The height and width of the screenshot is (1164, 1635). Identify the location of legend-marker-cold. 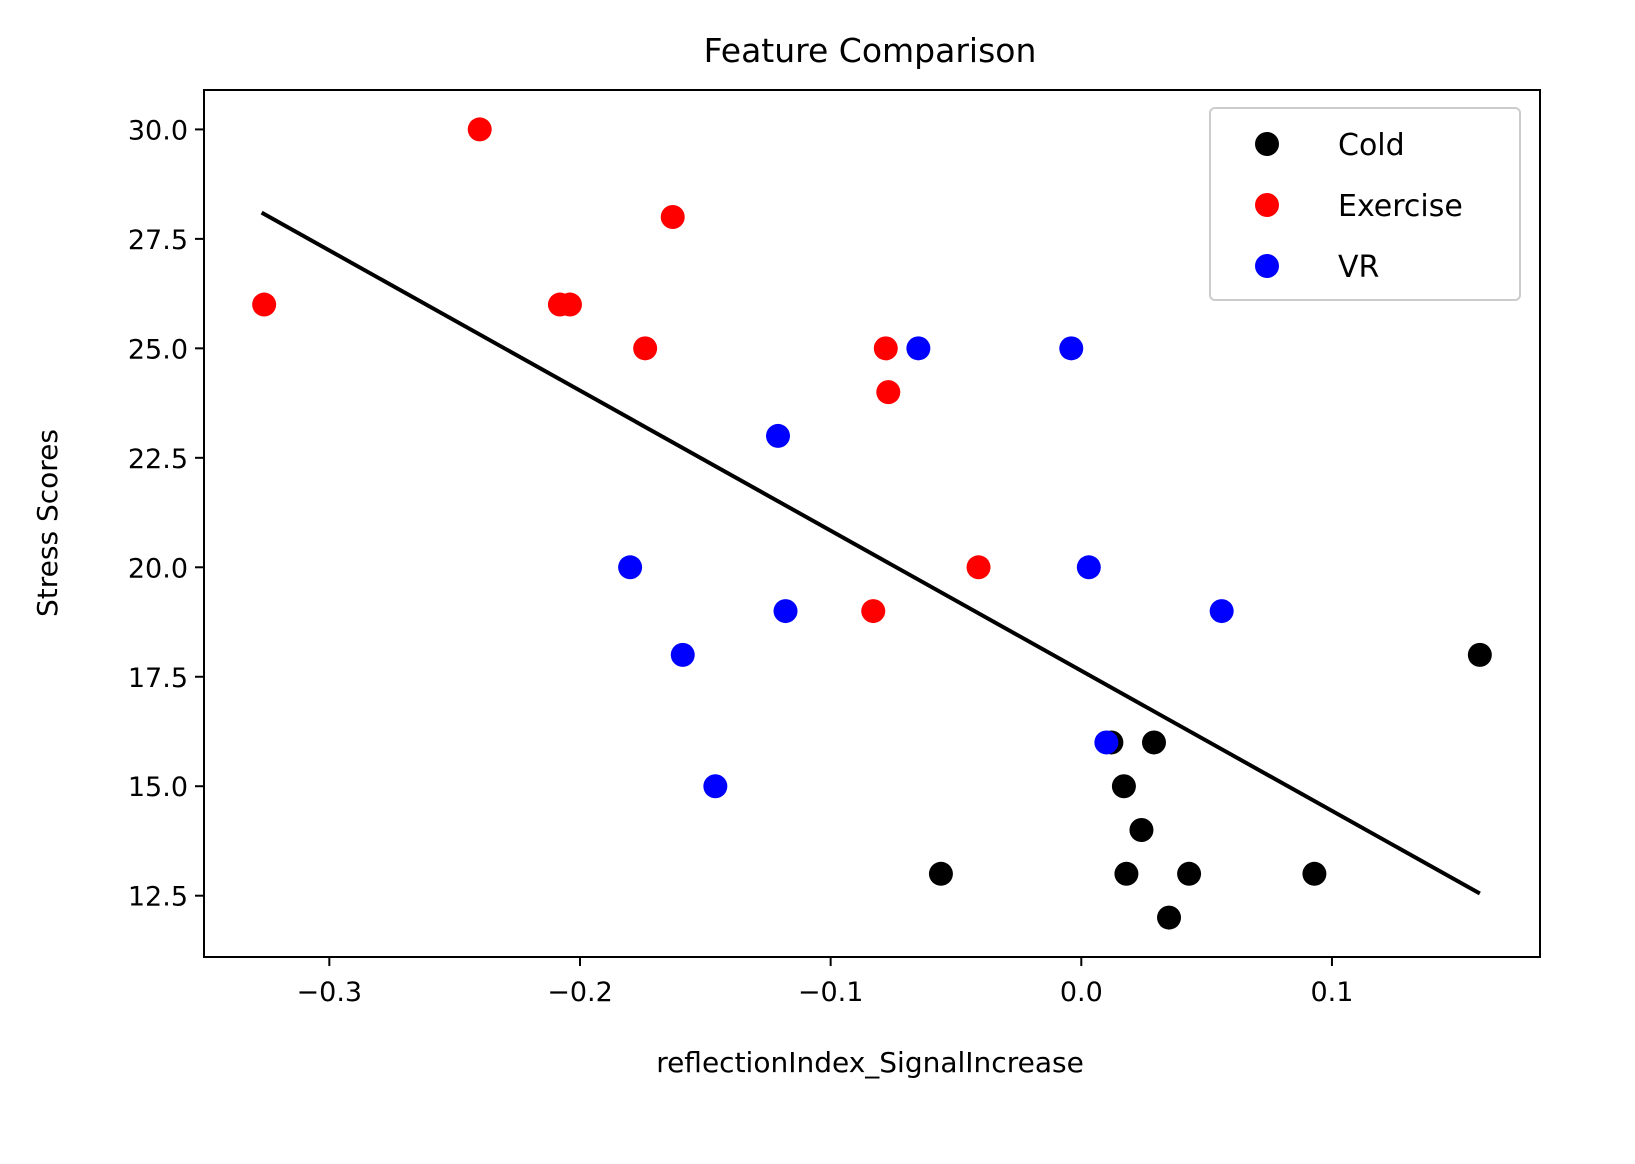
(1267, 144).